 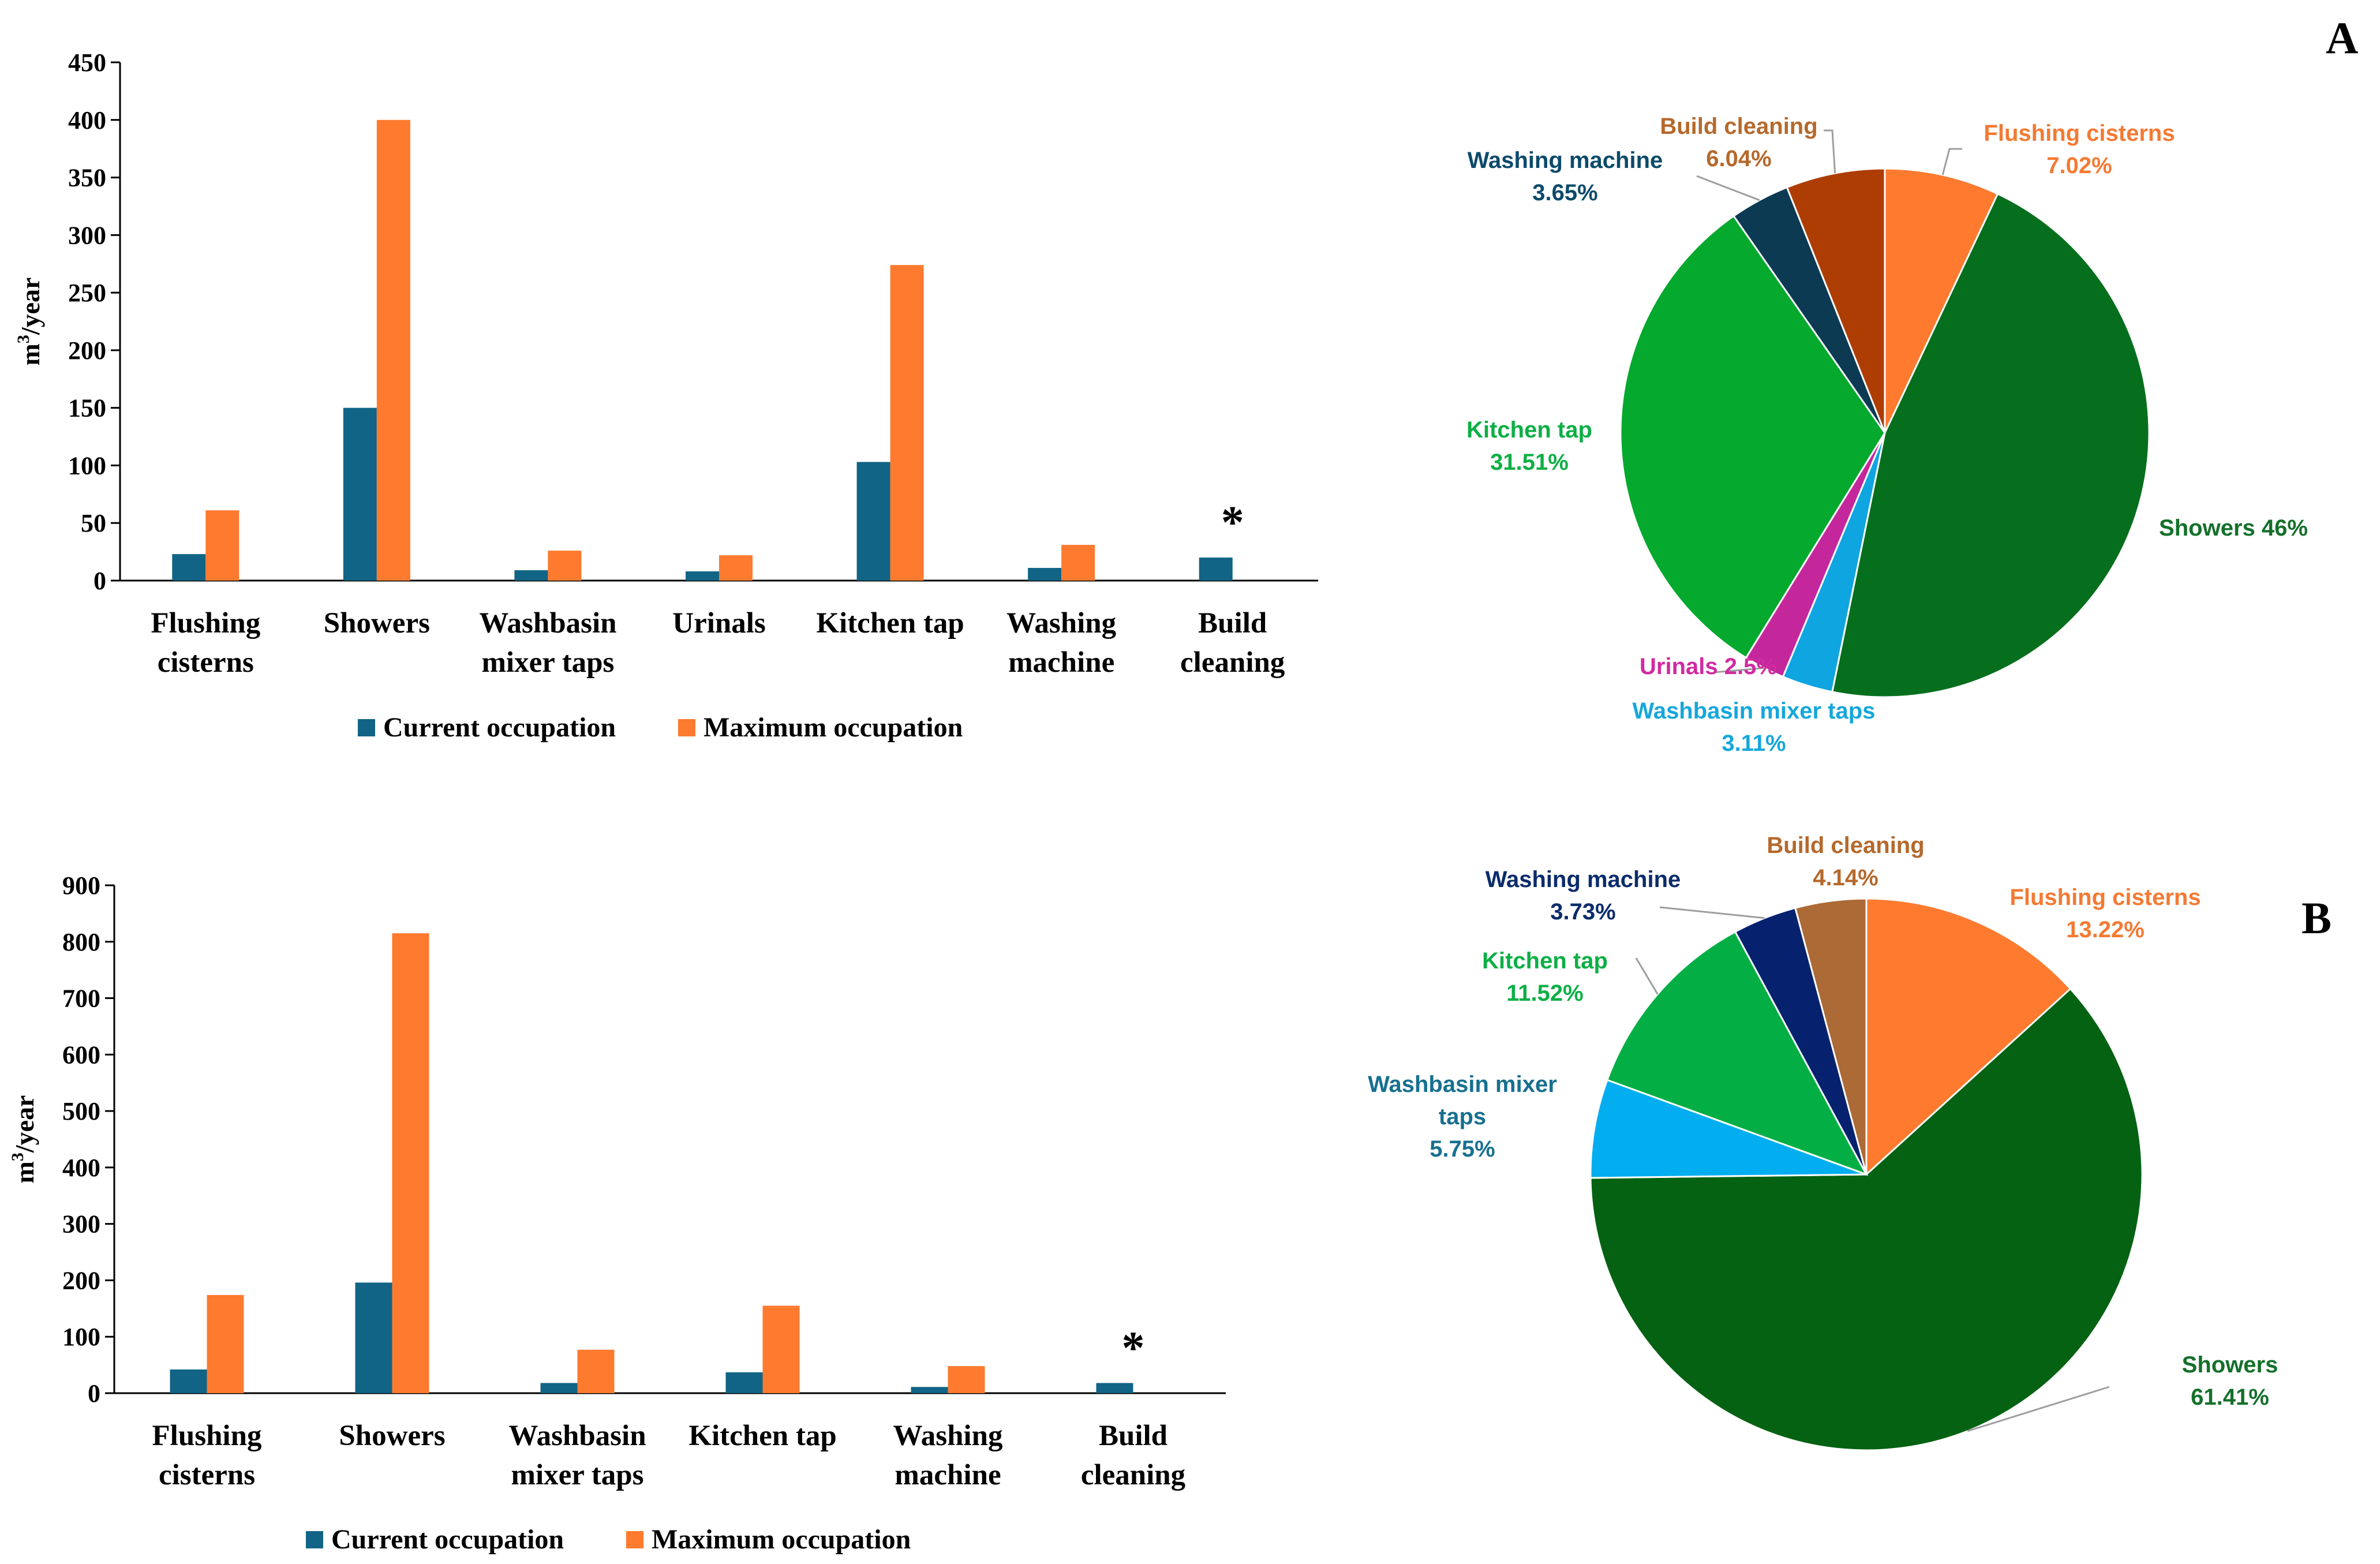 What do you see at coordinates (87, 408) in the screenshot?
I see `y-tick-label: 150` at bounding box center [87, 408].